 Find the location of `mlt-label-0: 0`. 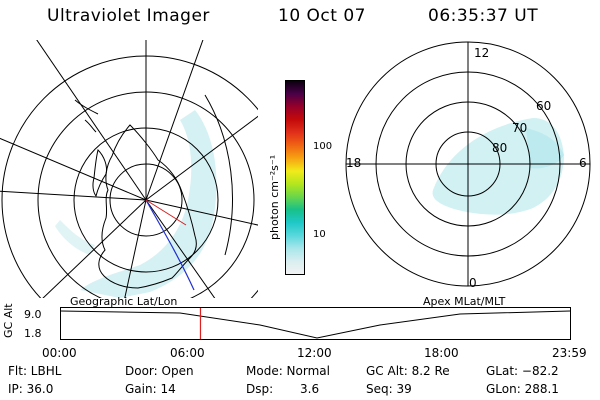

mlt-label-0: 0 is located at coordinates (473, 283).